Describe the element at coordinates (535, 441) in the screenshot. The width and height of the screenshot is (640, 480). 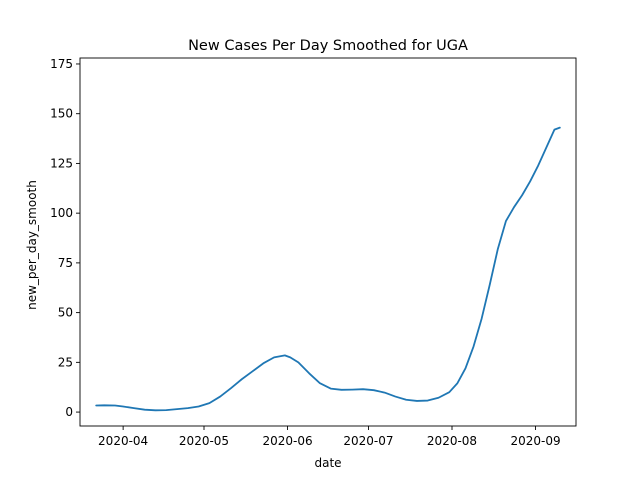
I see `x-tick-label-2020-09: 2020-09` at that location.